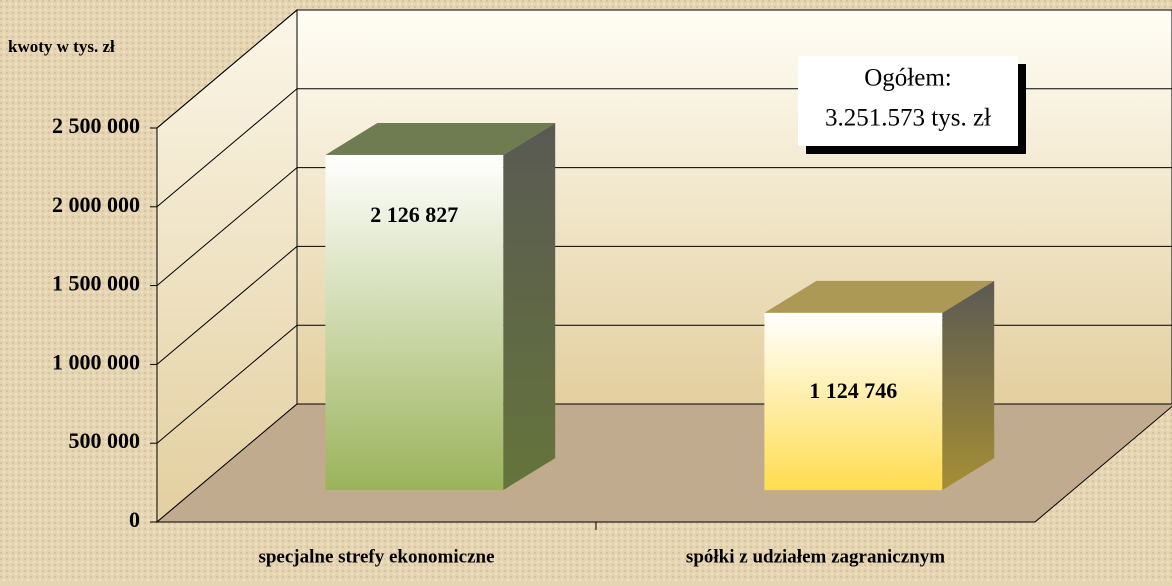 The height and width of the screenshot is (586, 1172). I want to click on value-label: 2 126 827, so click(414, 214).